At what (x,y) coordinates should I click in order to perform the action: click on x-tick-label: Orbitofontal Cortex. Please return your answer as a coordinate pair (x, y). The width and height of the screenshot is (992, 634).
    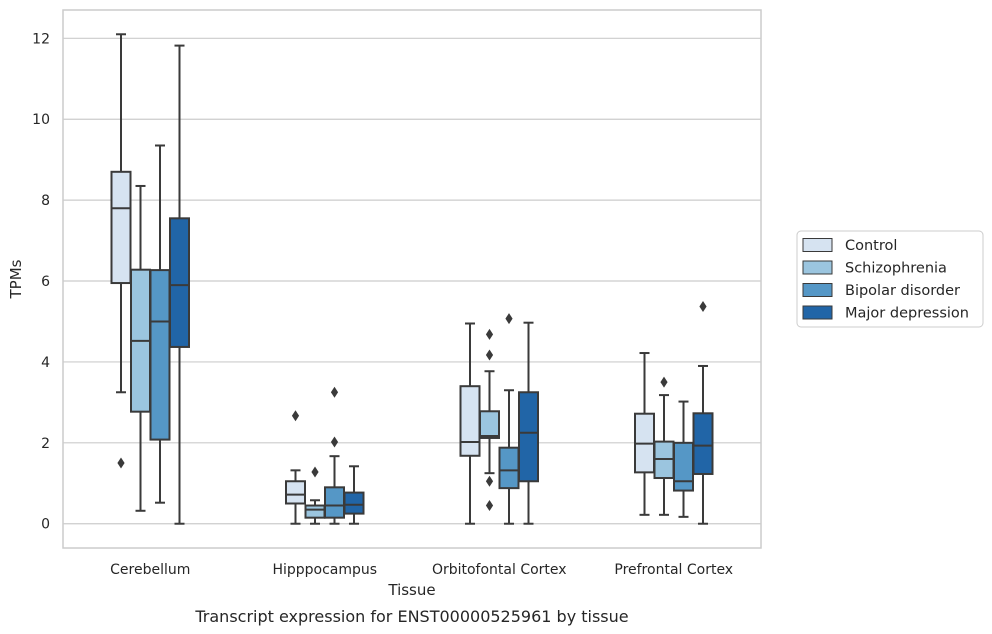
    Looking at the image, I should click on (499, 570).